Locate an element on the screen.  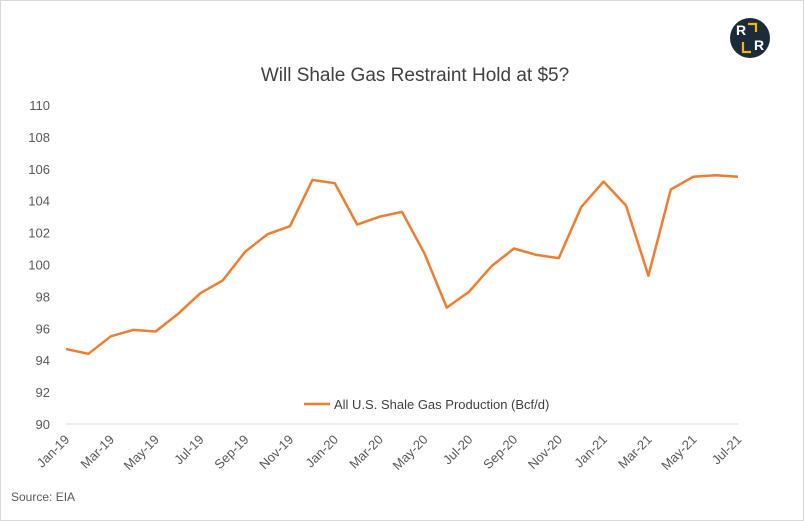
y-axis-ticks: 90 92 94 96 98 100 102 104 106 108 110 is located at coordinates (39, 265).